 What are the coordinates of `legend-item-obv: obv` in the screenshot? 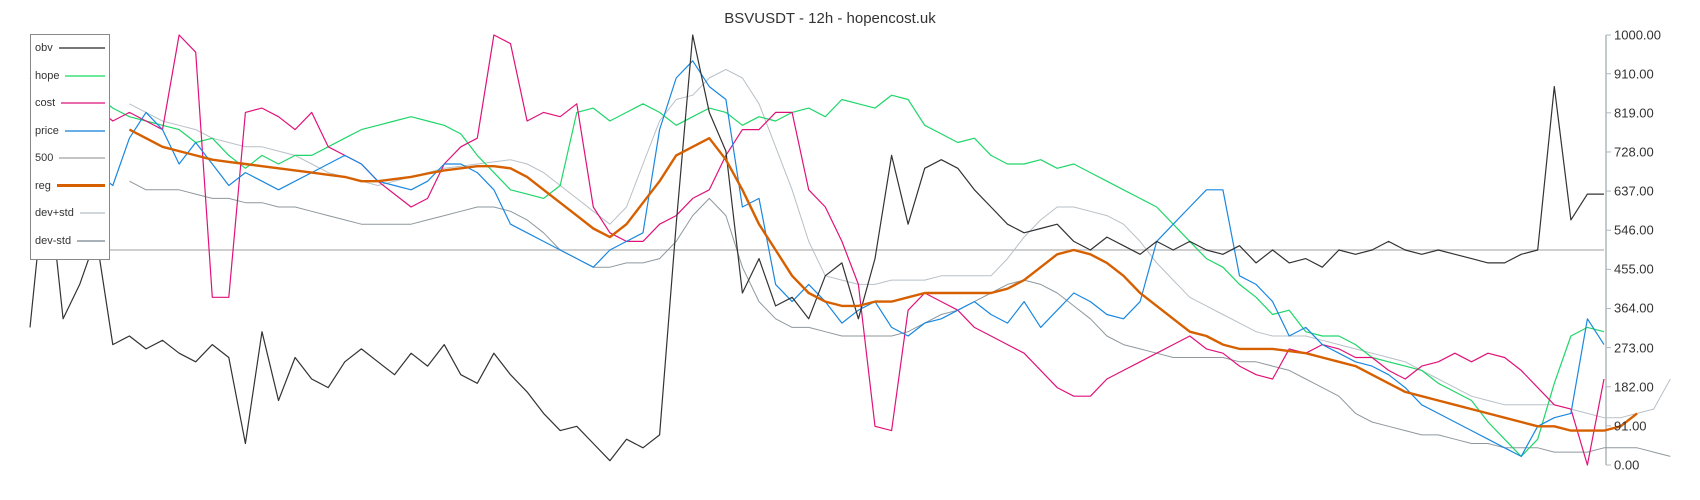 It's located at (70, 48).